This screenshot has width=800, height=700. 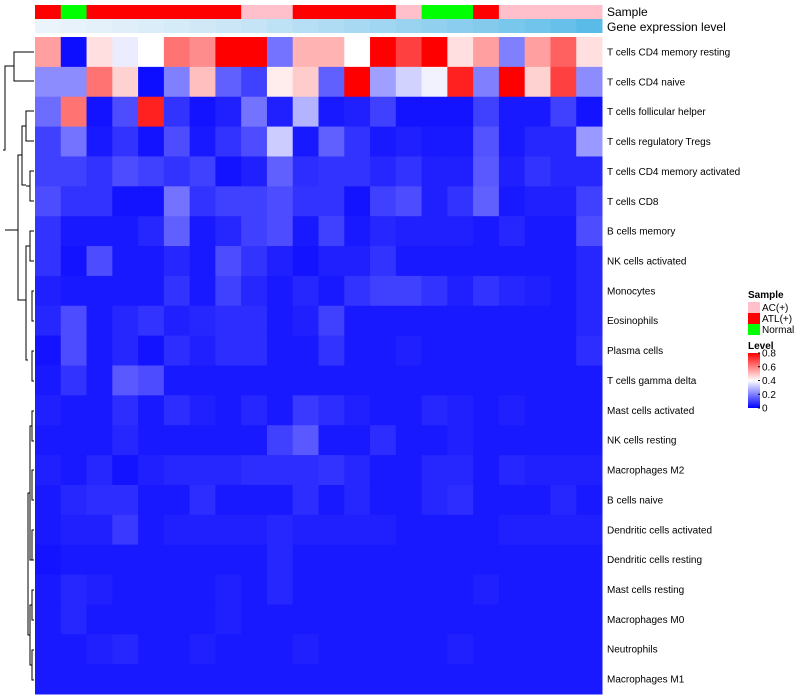 What do you see at coordinates (777, 319) in the screenshot?
I see `sample-legend-label: ATL(+)` at bounding box center [777, 319].